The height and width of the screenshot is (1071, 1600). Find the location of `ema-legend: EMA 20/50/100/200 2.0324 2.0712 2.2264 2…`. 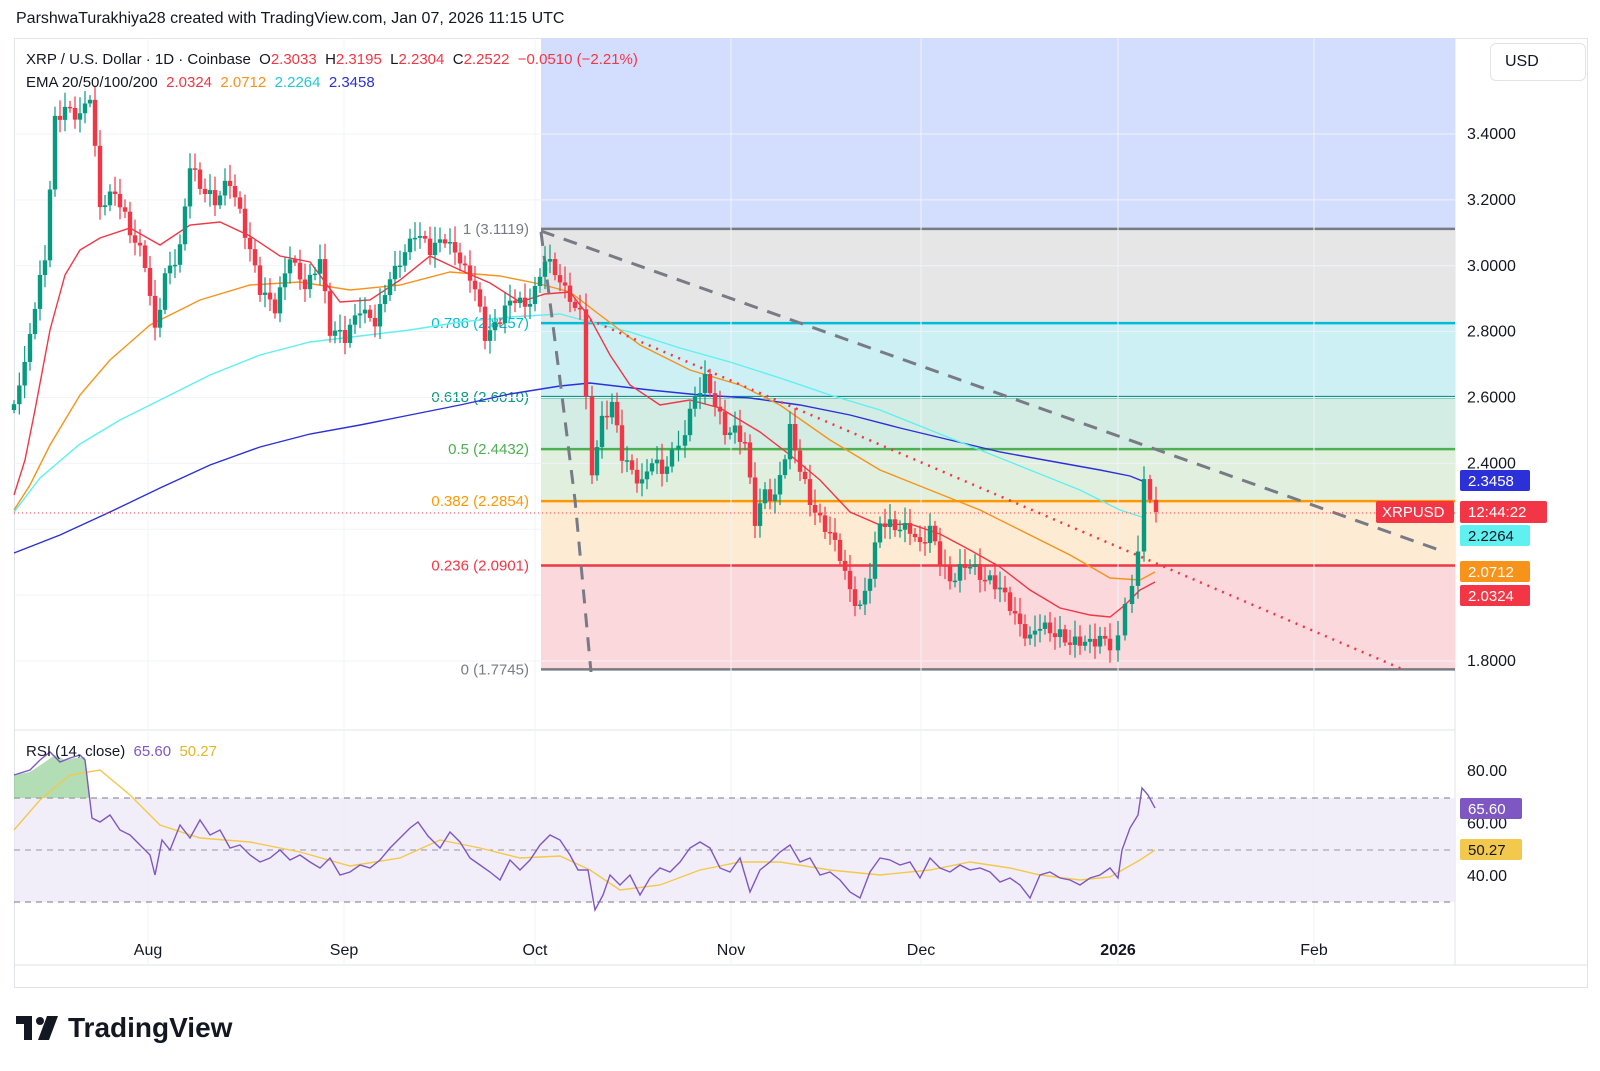

ema-legend: EMA 20/50/100/200 2.0324 2.0712 2.2264 2… is located at coordinates (200, 82).